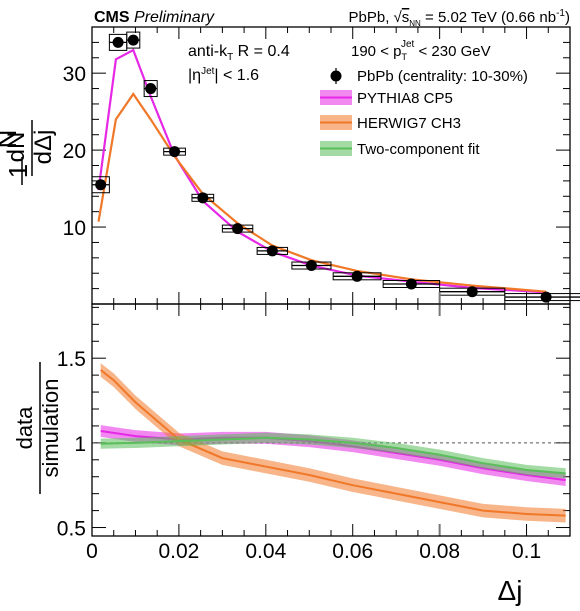 Image resolution: width=580 pixels, height=611 pixels. I want to click on top-ylabel-ddj: dΔj, so click(43, 147).